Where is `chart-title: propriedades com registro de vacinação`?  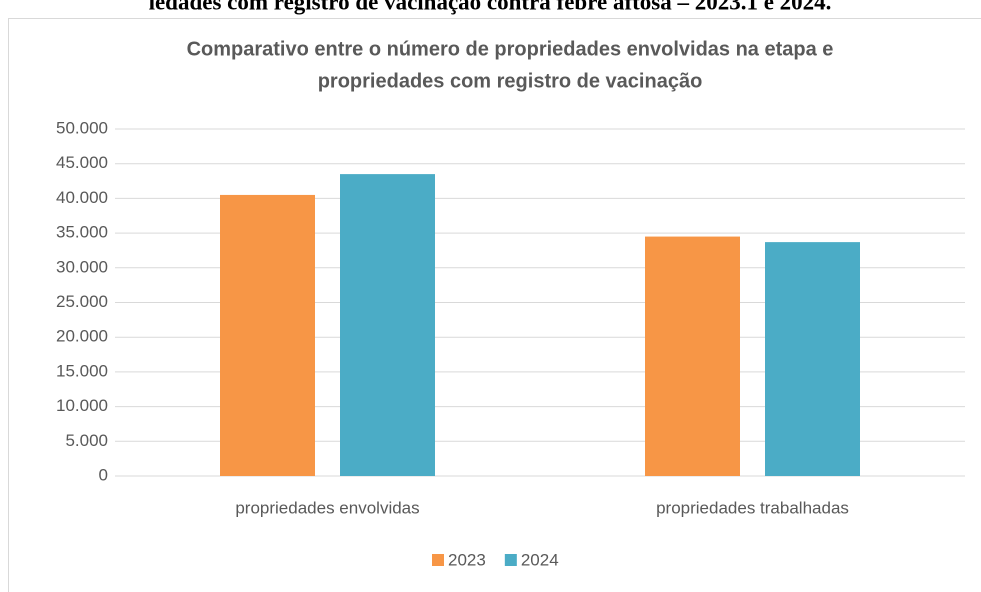 chart-title: propriedades com registro de vacinação is located at coordinates (510, 81).